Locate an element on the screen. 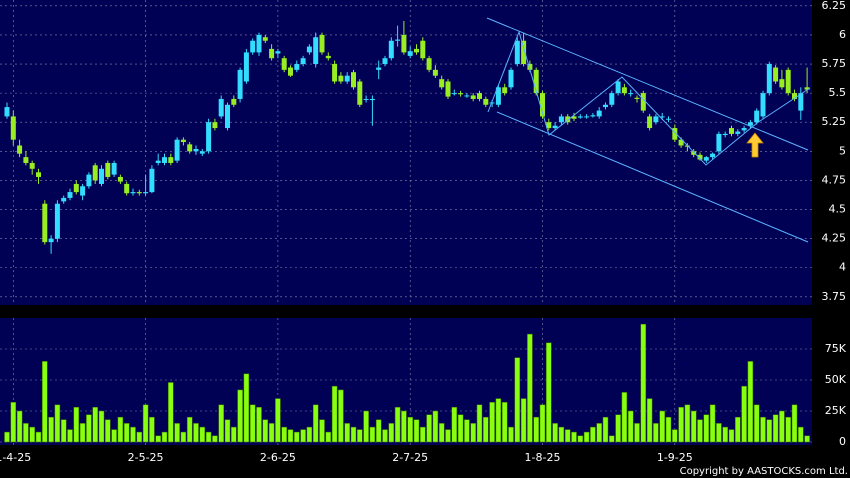  y-tick-label: 0 is located at coordinates (842, 441).